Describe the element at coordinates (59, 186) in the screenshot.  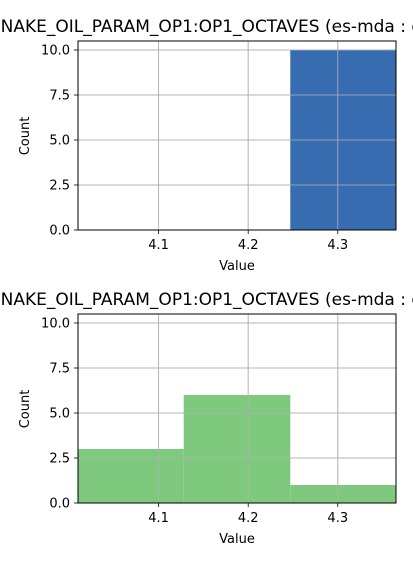
I see `chart-1-y-tick-label: 2.5` at that location.